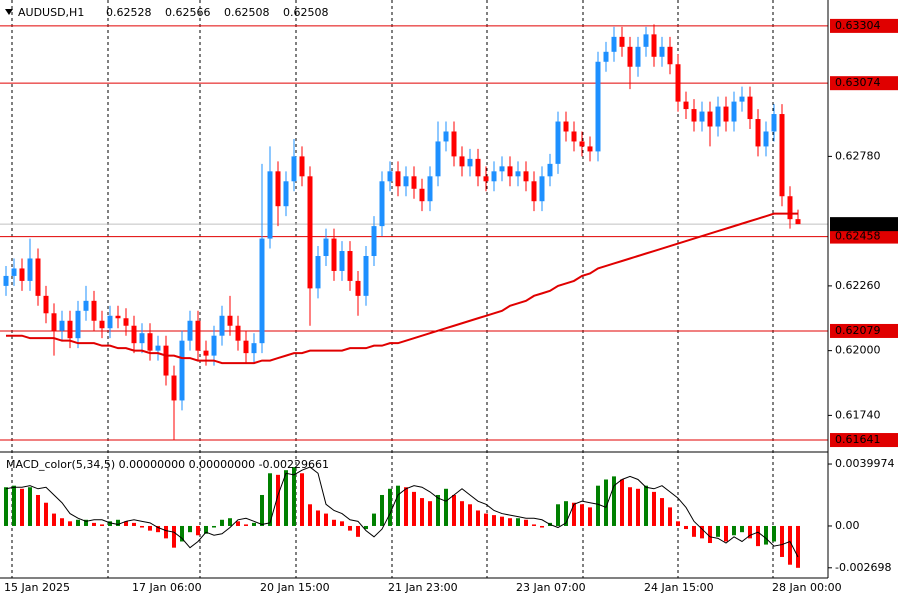 The width and height of the screenshot is (900, 600). What do you see at coordinates (295, 587) in the screenshot?
I see `x-tick-label: 20 Jan 15:00` at bounding box center [295, 587].